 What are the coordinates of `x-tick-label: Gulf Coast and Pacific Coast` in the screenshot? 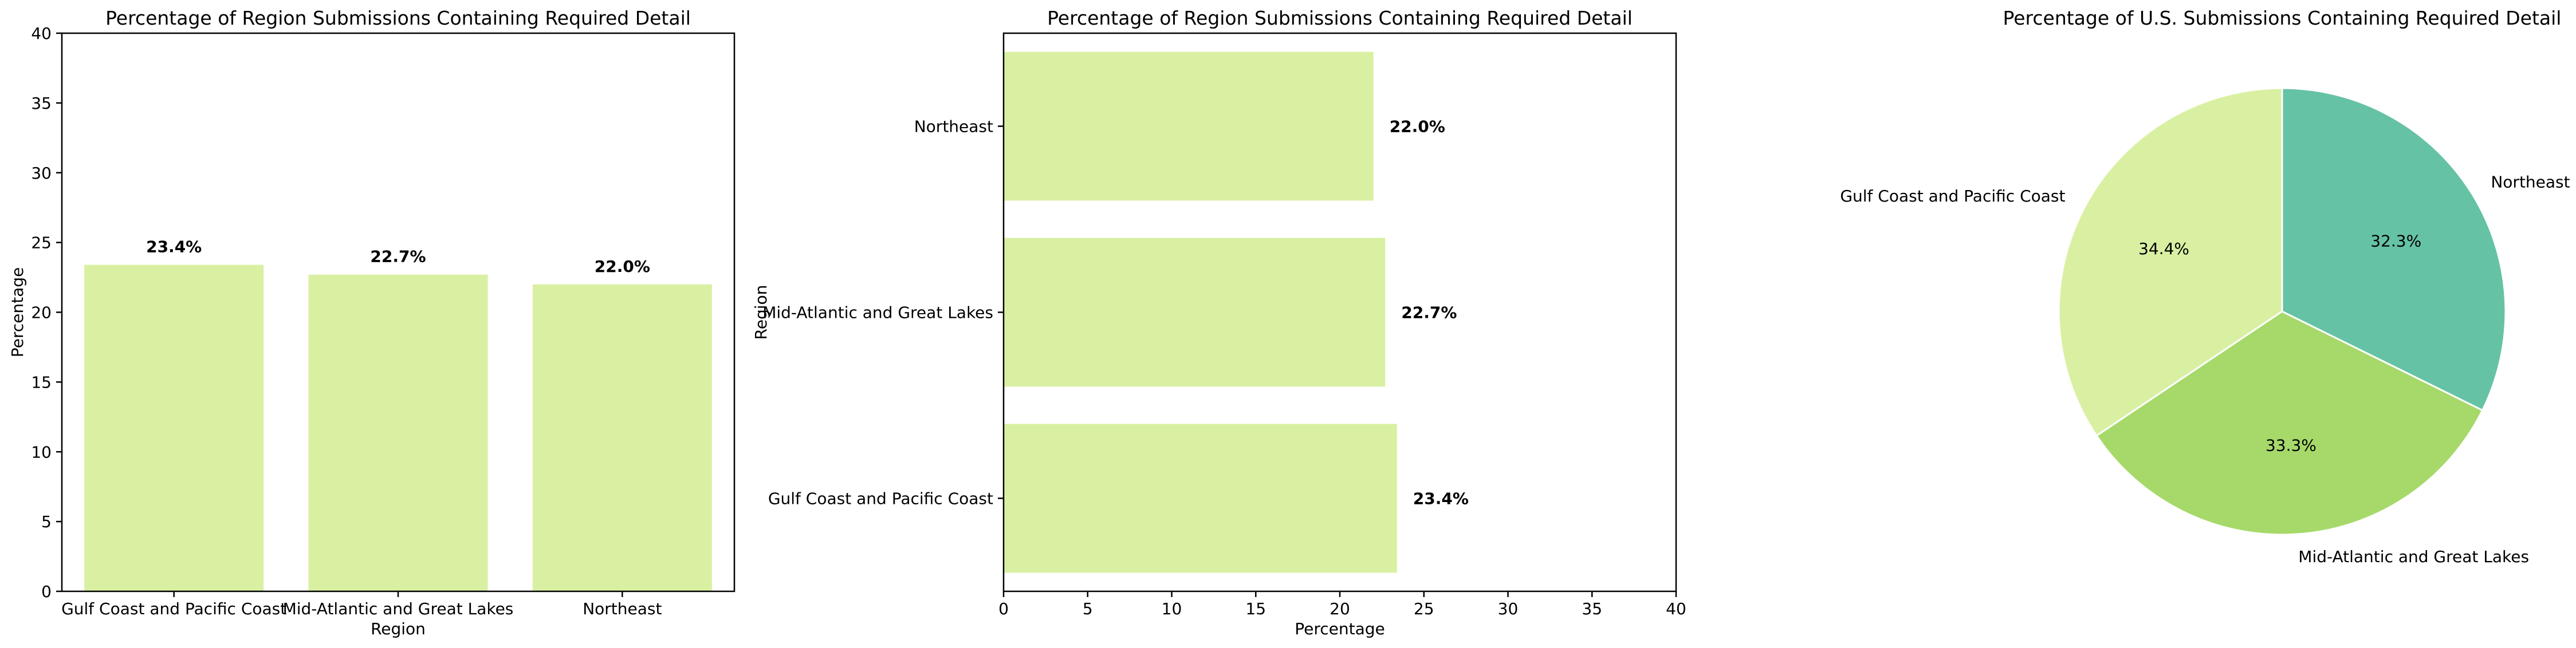 It's located at (173, 608).